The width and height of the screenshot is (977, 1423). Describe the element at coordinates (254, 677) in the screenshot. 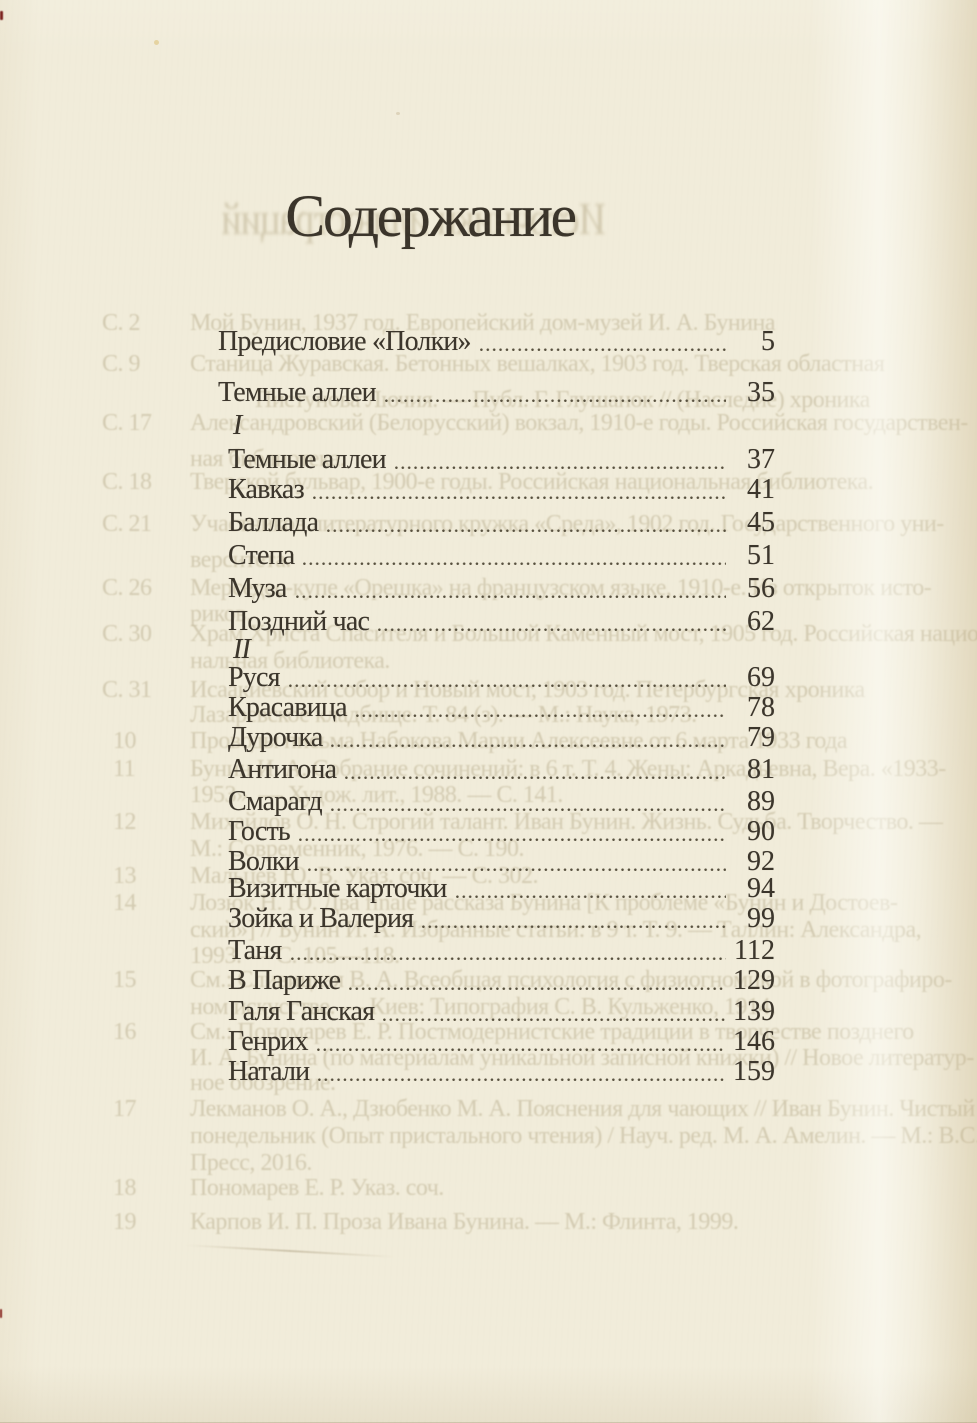

I see `toc-entry-label: Руся` at that location.